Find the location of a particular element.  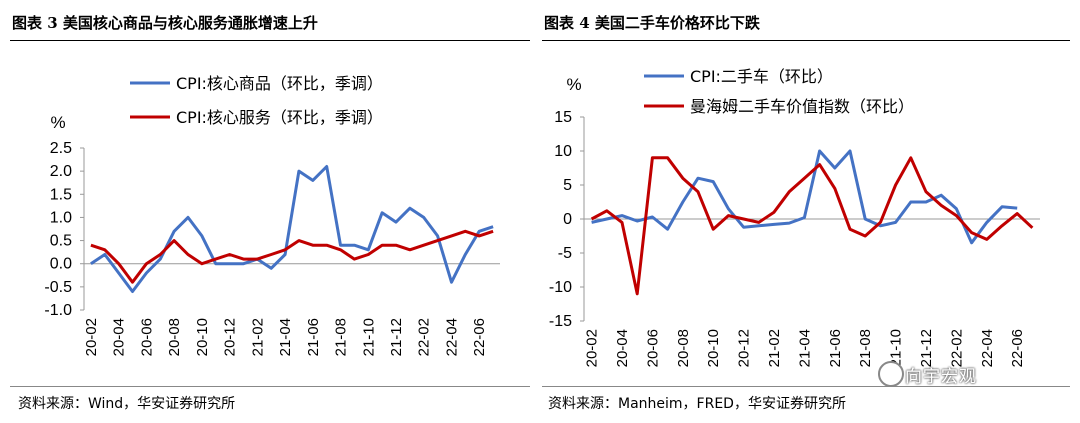

y-tick-label: 0.0 is located at coordinates (61, 264).